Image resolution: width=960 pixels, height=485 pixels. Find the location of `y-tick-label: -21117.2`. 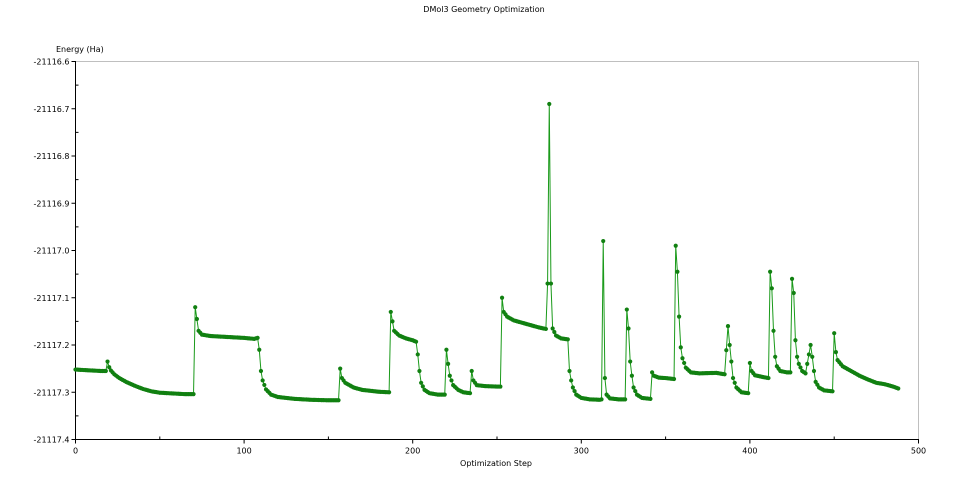

y-tick-label: -21117.2 is located at coordinates (52, 345).